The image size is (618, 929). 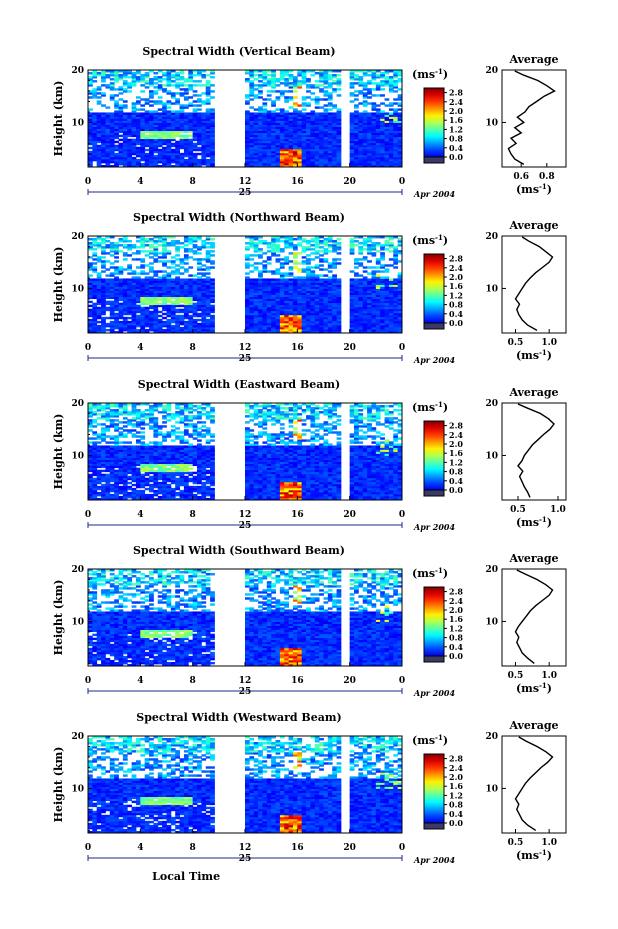 I want to click on average-panel: Average 10 20 0.6 0.8(ms-1), so click(x=526, y=124).